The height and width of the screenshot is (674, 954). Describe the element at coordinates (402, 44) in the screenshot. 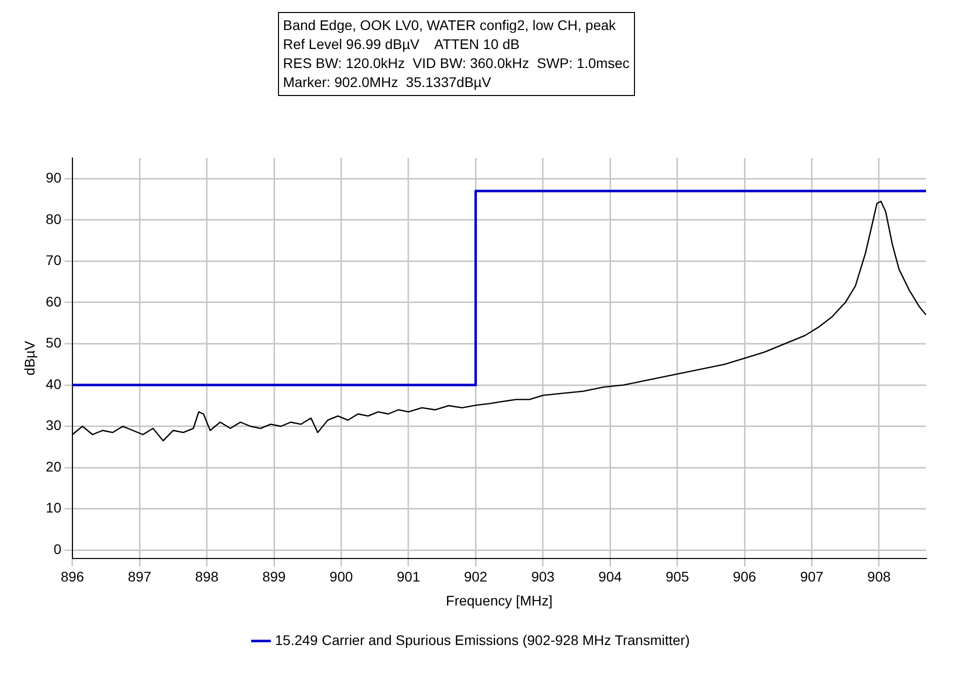

I see `text: Ref Level 96.99 dBµV ATTEN 10 dB` at that location.